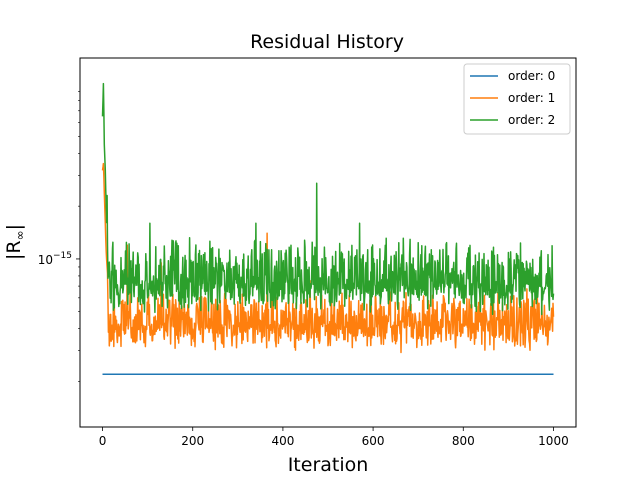 This screenshot has width=640, height=480. I want to click on chart-title: Residual History, so click(327, 42).